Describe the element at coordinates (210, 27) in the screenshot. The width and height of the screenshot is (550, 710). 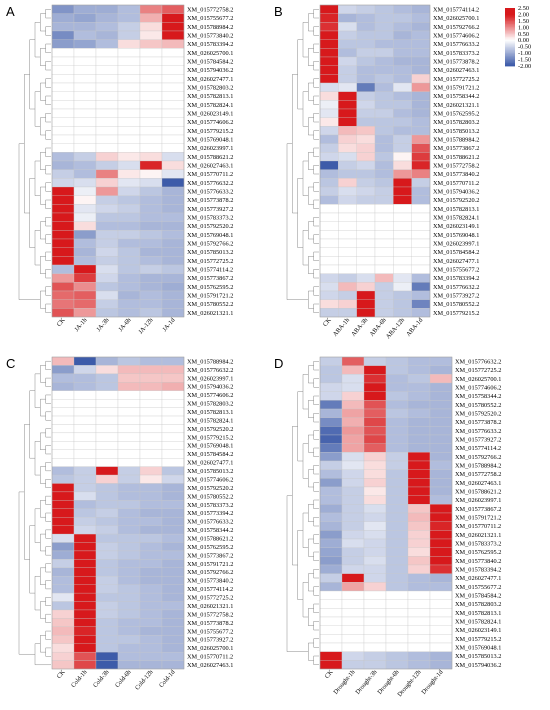
I see `gene-label: XM_015788984.2` at that location.